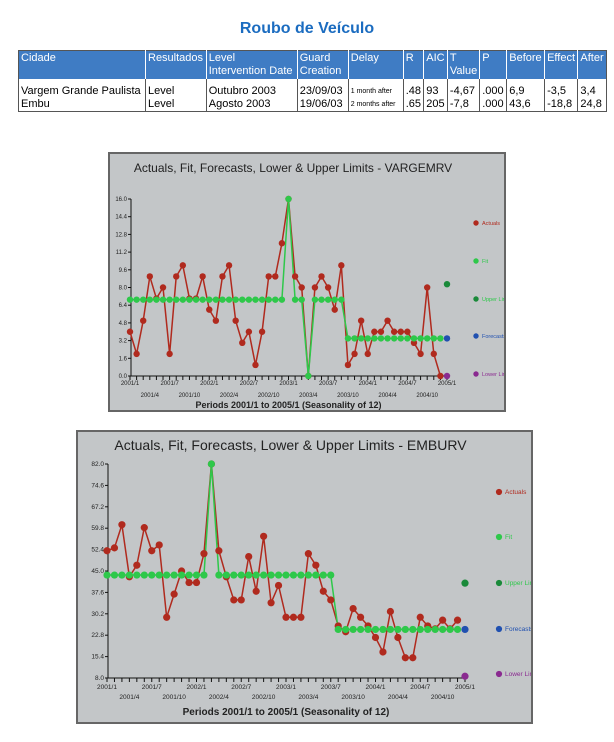 The image size is (614, 742). Describe the element at coordinates (97, 550) in the screenshot. I see `y-tick-label: 52.4` at that location.